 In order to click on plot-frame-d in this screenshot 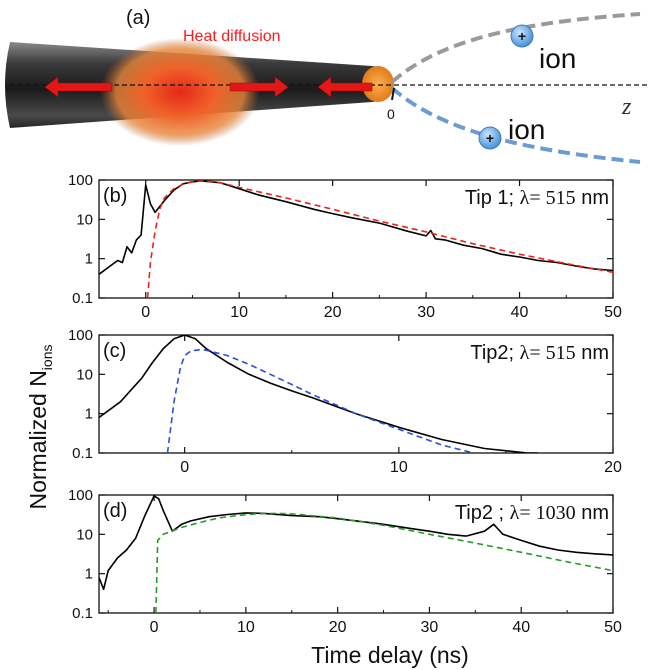, I will do `click(356, 554)`.